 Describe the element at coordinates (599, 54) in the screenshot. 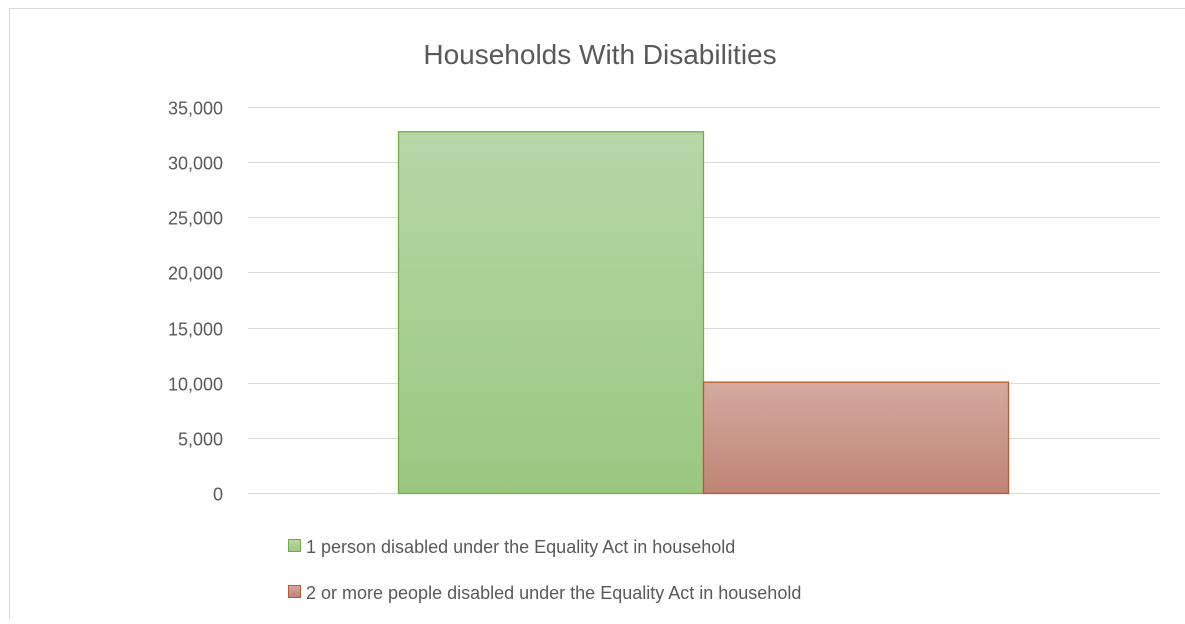

I see `chart-title: Households With Disabilities` at that location.